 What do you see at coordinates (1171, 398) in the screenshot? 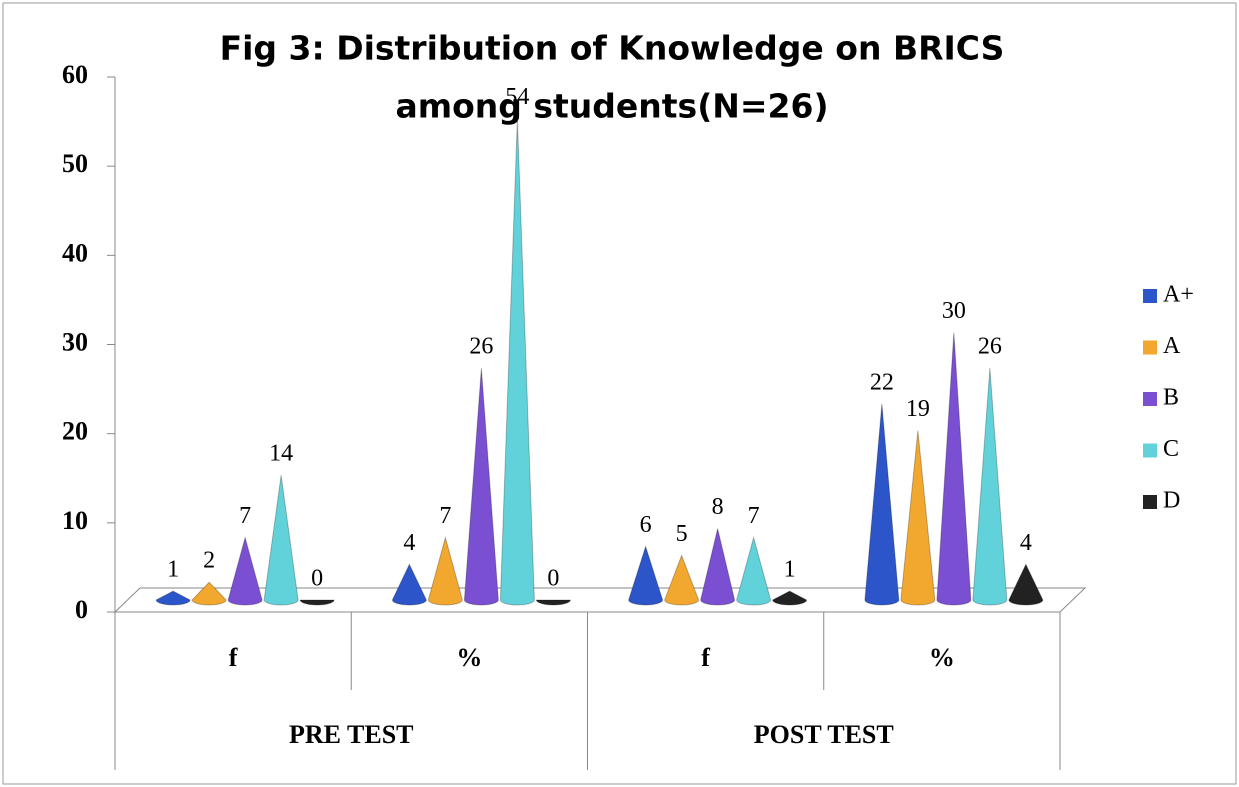
I see `legend-label: B` at bounding box center [1171, 398].